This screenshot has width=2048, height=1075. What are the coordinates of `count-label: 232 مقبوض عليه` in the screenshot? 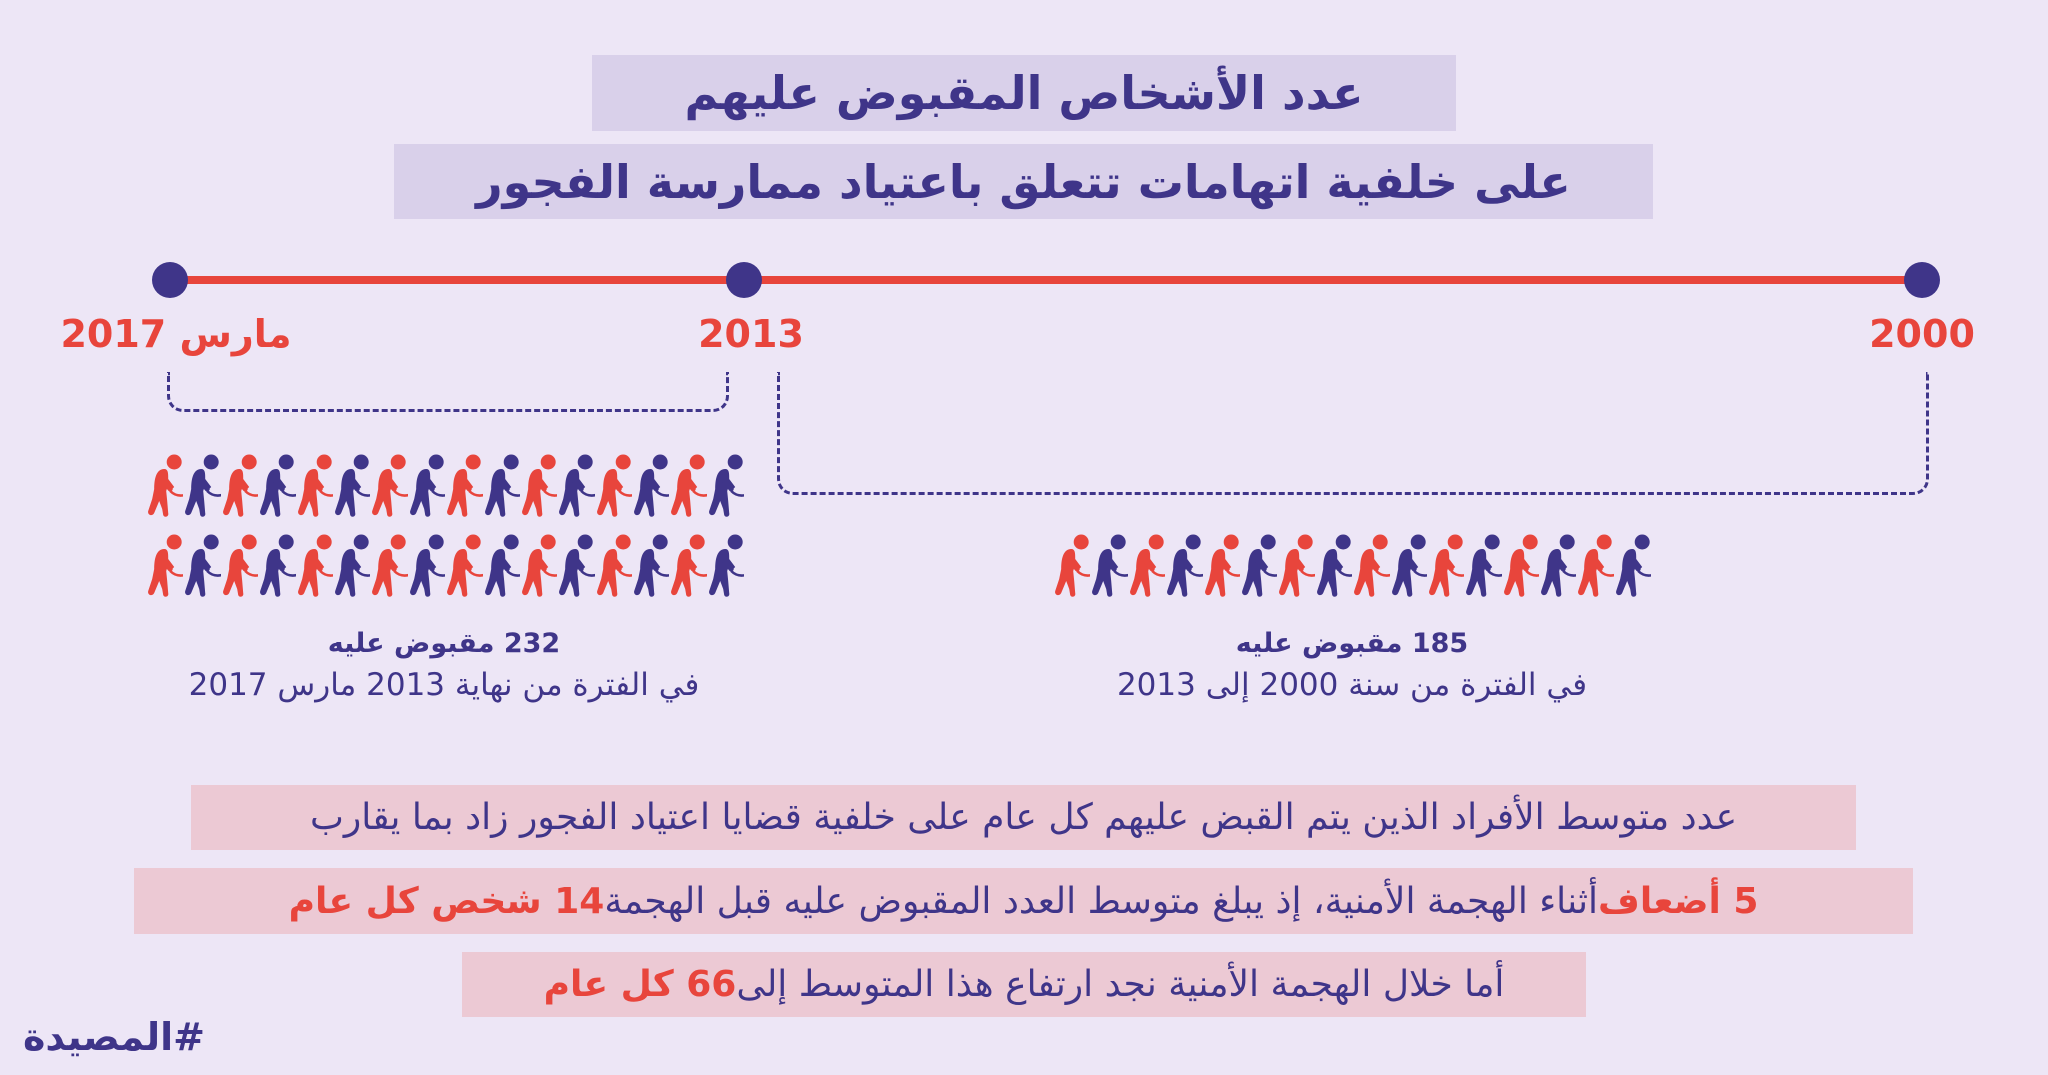 It's located at (444, 643).